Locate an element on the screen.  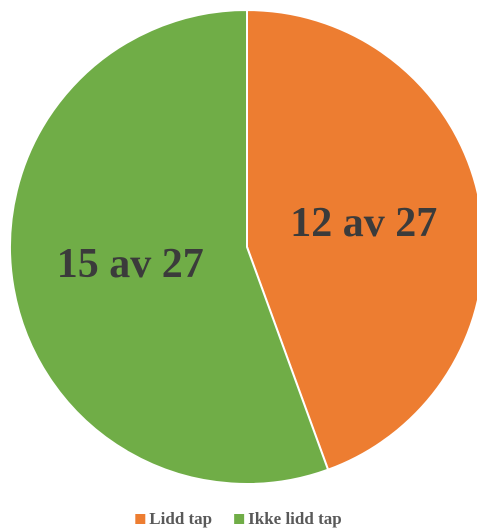
legend-label: Lidd tap is located at coordinates (180, 518).